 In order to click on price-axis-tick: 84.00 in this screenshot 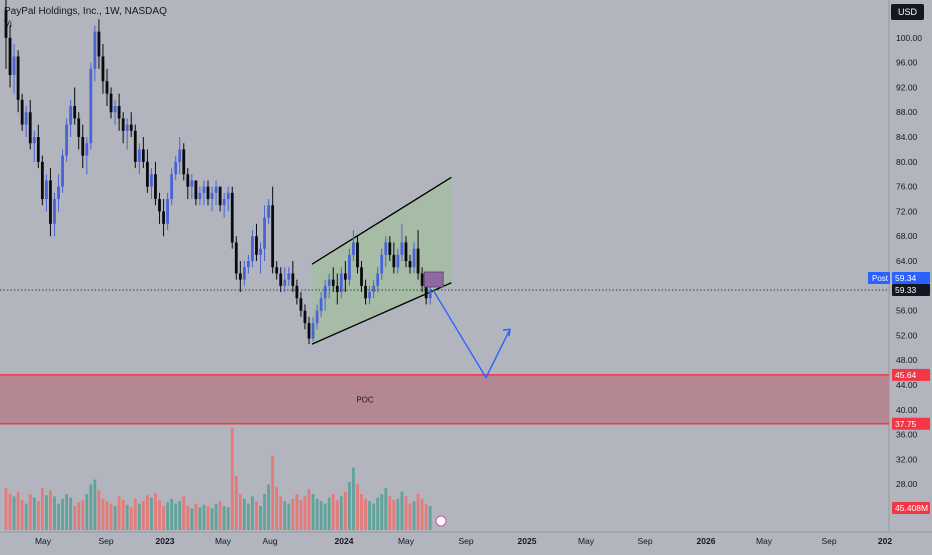, I will do `click(907, 137)`.